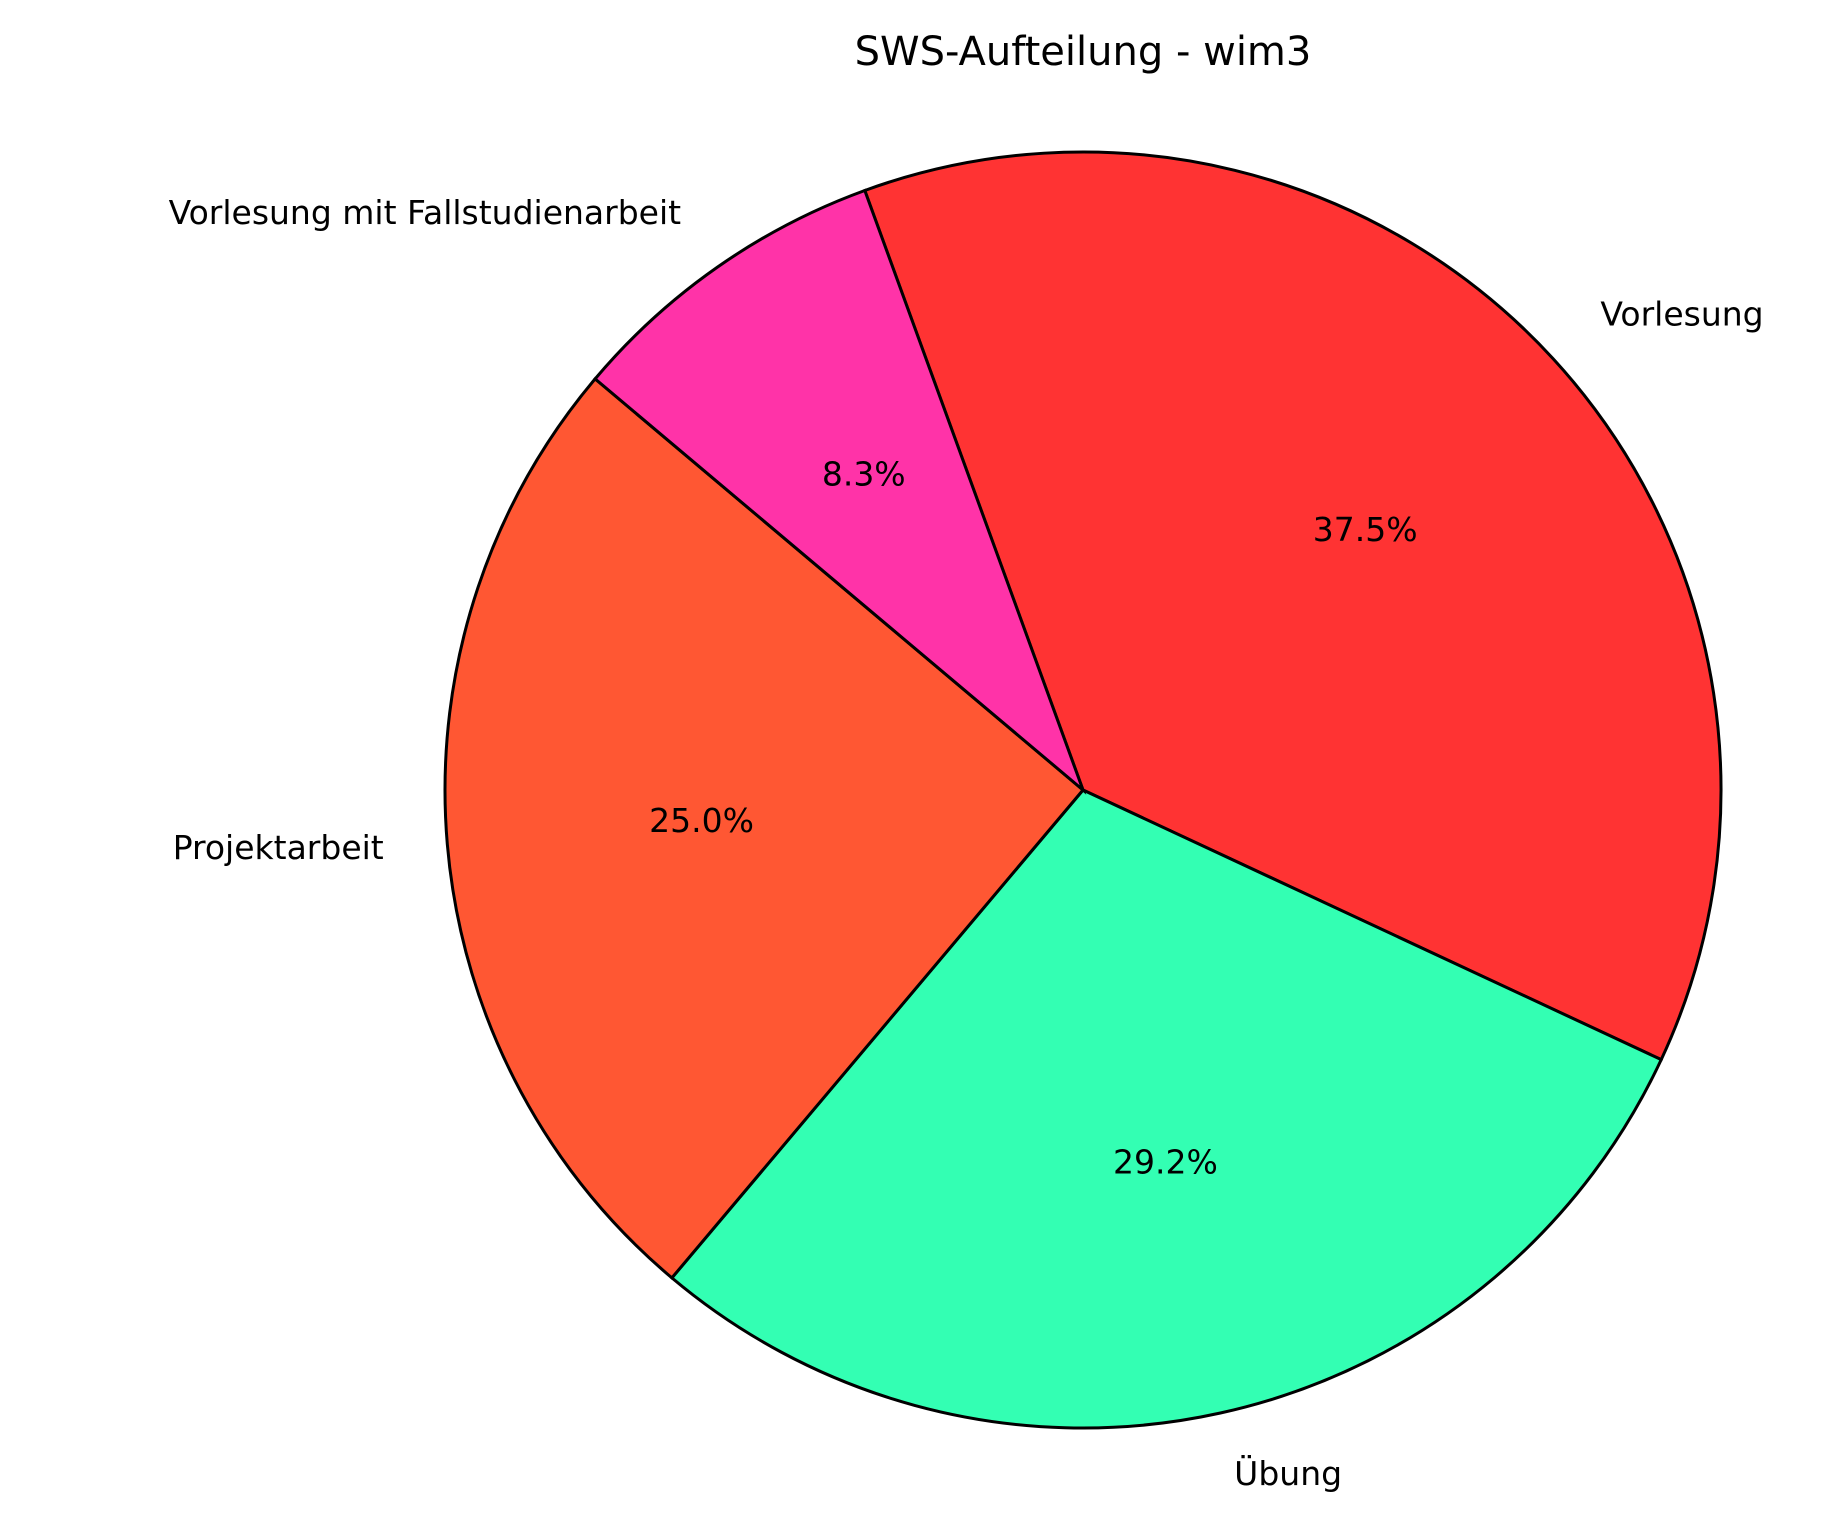 The image size is (1826, 1520). I want to click on pie-slice, so click(840, 491).